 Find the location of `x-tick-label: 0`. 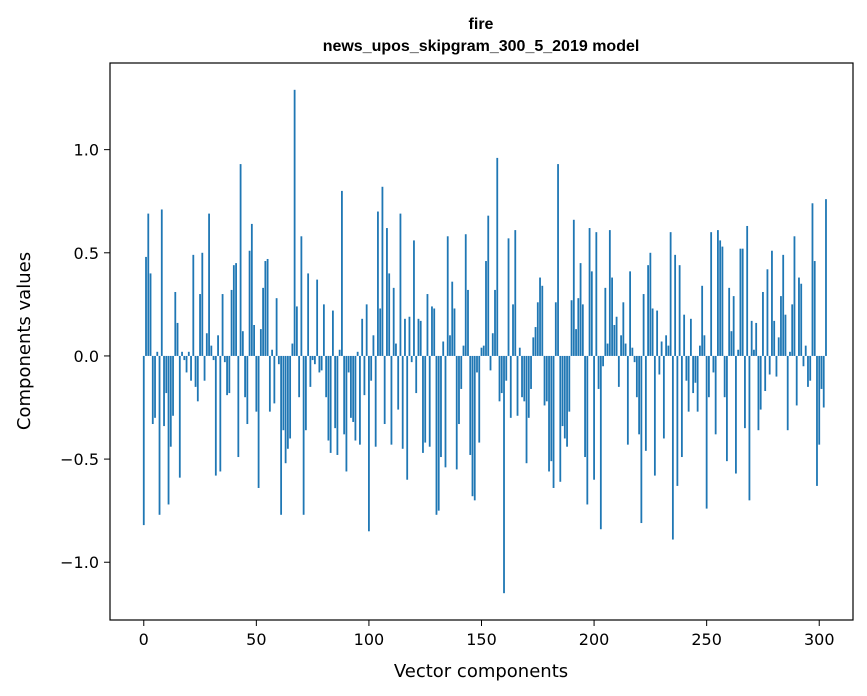

x-tick-label: 0 is located at coordinates (144, 639).